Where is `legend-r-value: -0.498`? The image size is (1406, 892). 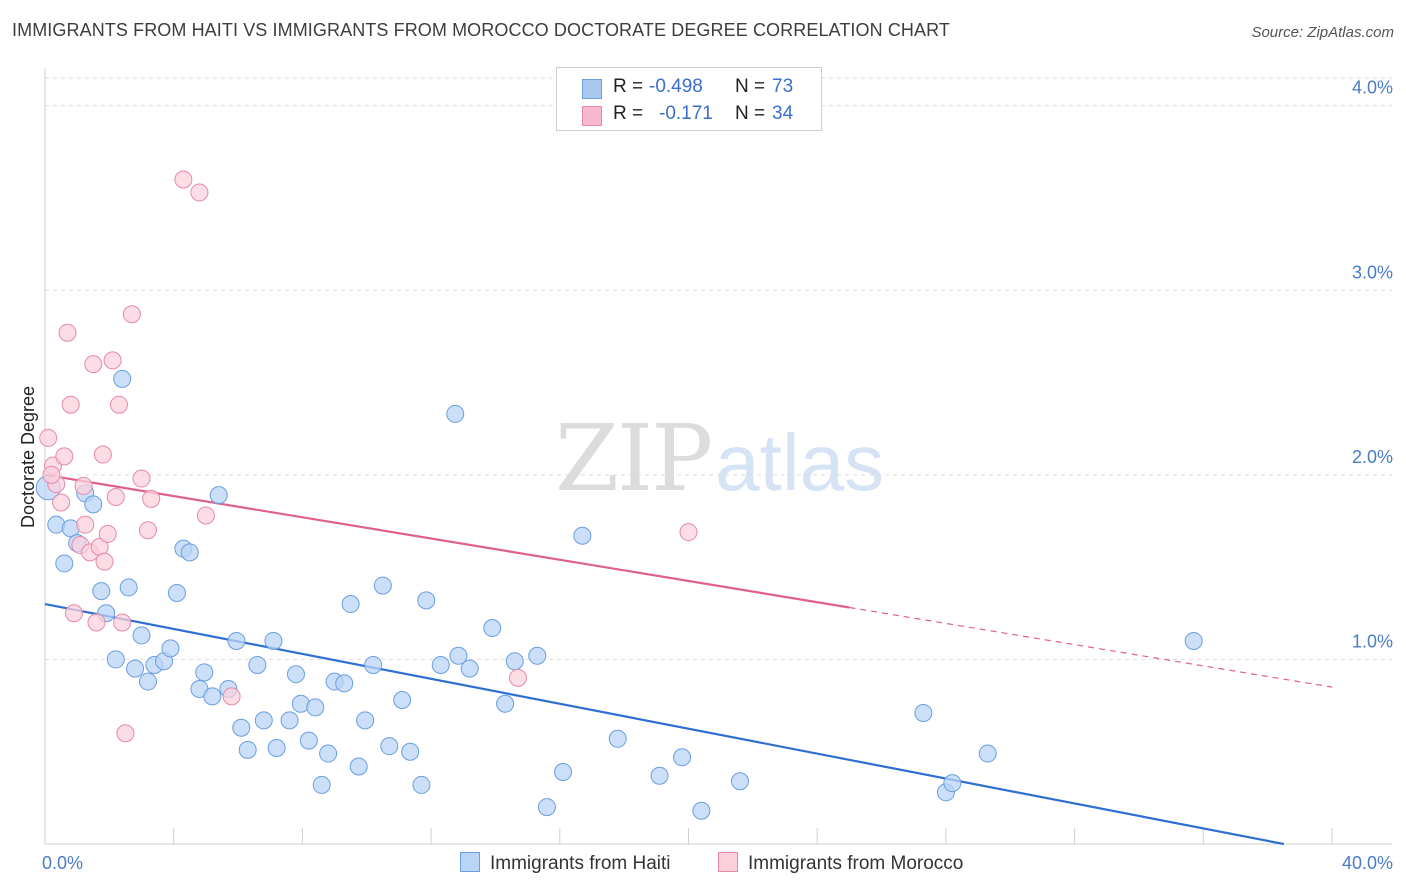
legend-r-value: -0.498 is located at coordinates (676, 86).